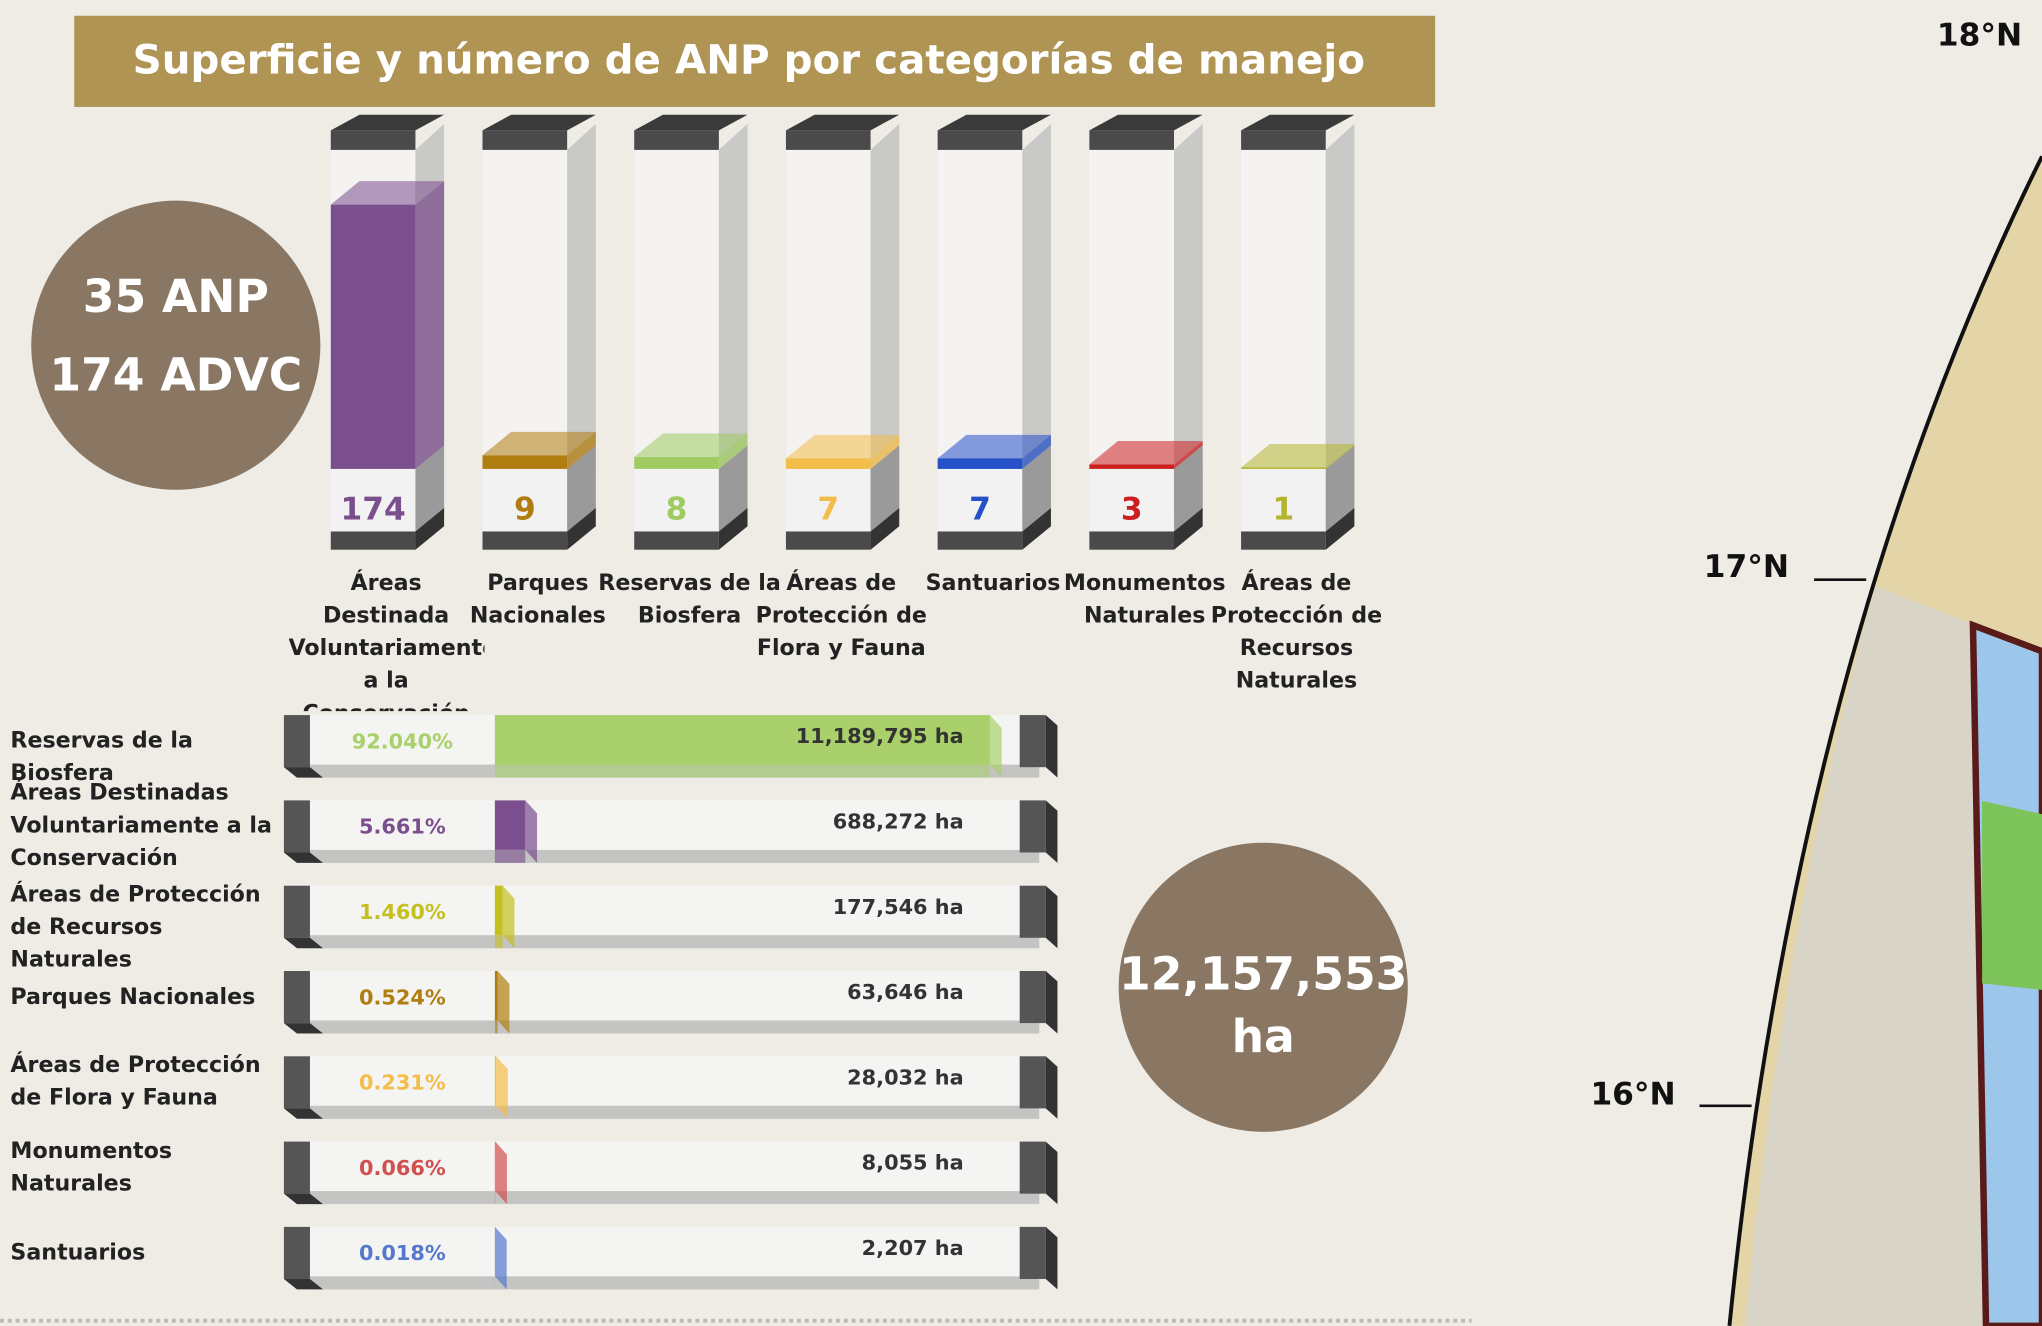 This screenshot has height=1326, width=2042. What do you see at coordinates (176, 296) in the screenshot?
I see `anp-count: 35 ANP` at bounding box center [176, 296].